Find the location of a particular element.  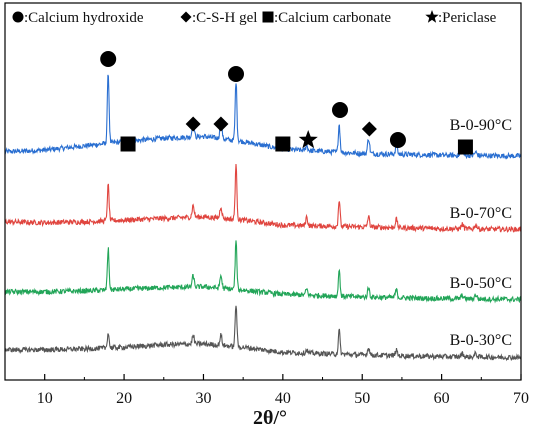

series-label-1: B-0-50°C is located at coordinates (481, 283).